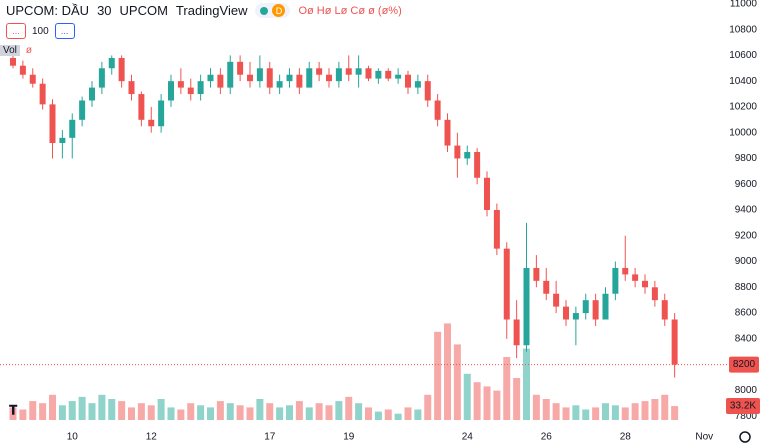 The width and height of the screenshot is (765, 445). I want to click on y-tick-label: 8600, so click(746, 313).